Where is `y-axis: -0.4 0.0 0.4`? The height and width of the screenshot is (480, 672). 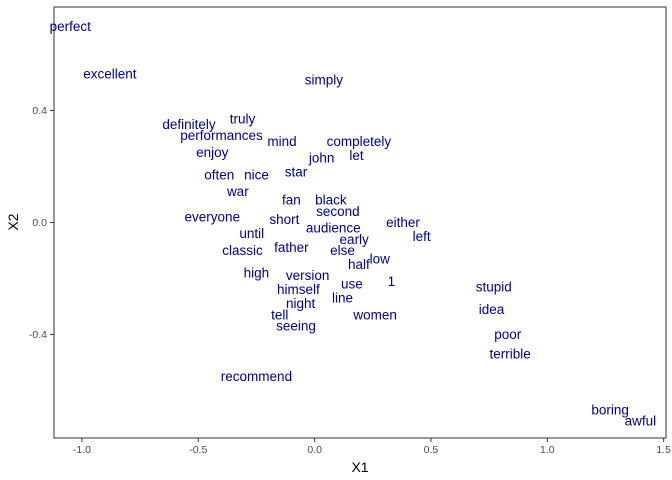
y-axis: -0.4 0.0 0.4 is located at coordinates (41, 223).